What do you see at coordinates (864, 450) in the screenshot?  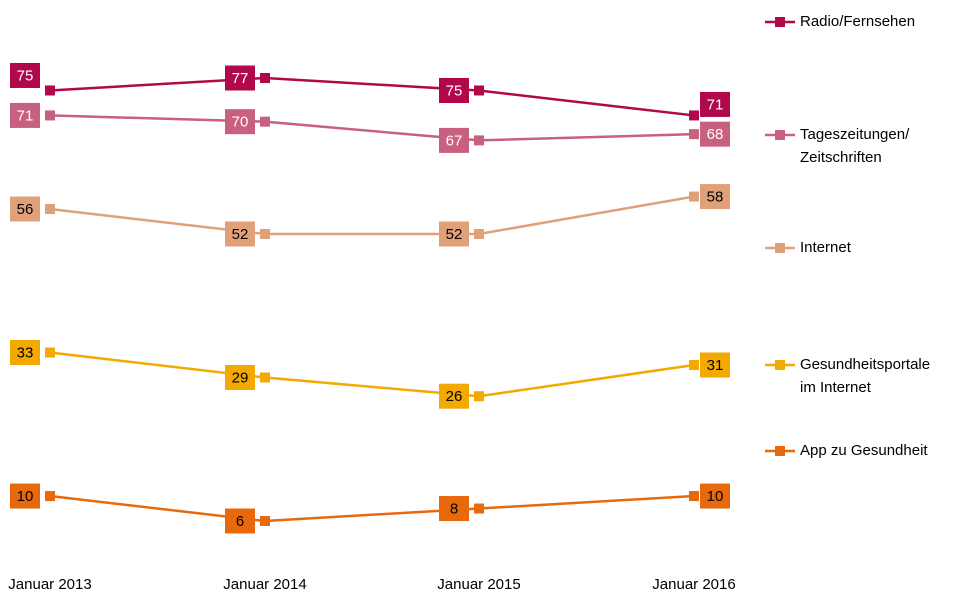 I see `legend-label: App zu Gesundheit` at bounding box center [864, 450].